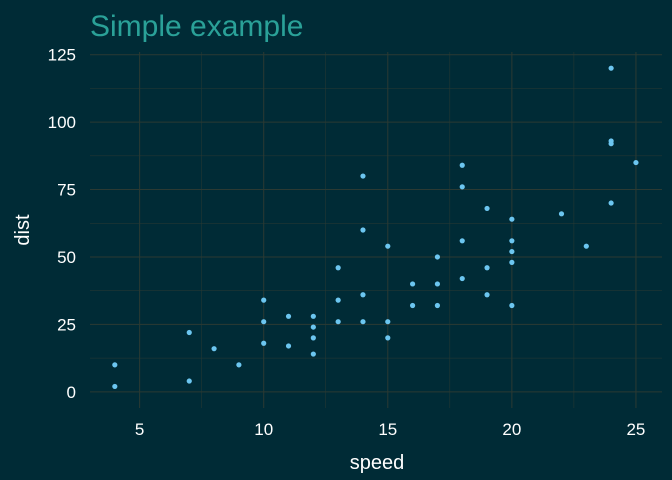 The width and height of the screenshot is (672, 480). Describe the element at coordinates (377, 463) in the screenshot. I see `x-axis-title: speed` at that location.